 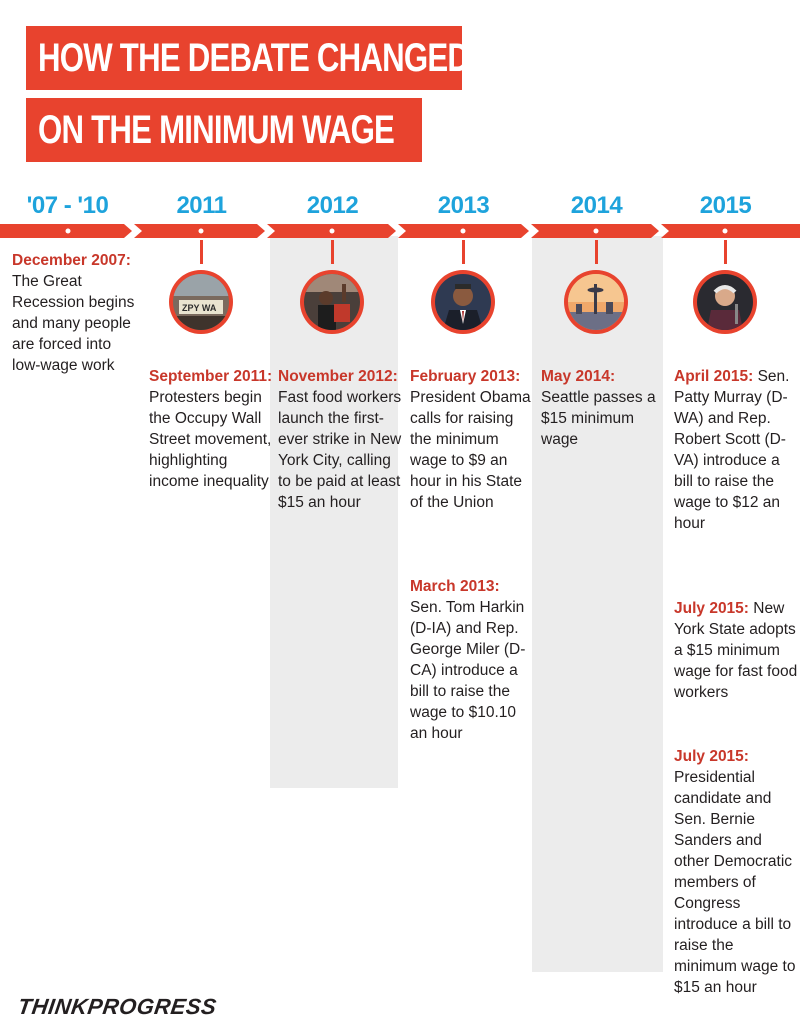 I want to click on title-line-1: HOW THE DEBATE CHANGED, so click(x=248, y=58).